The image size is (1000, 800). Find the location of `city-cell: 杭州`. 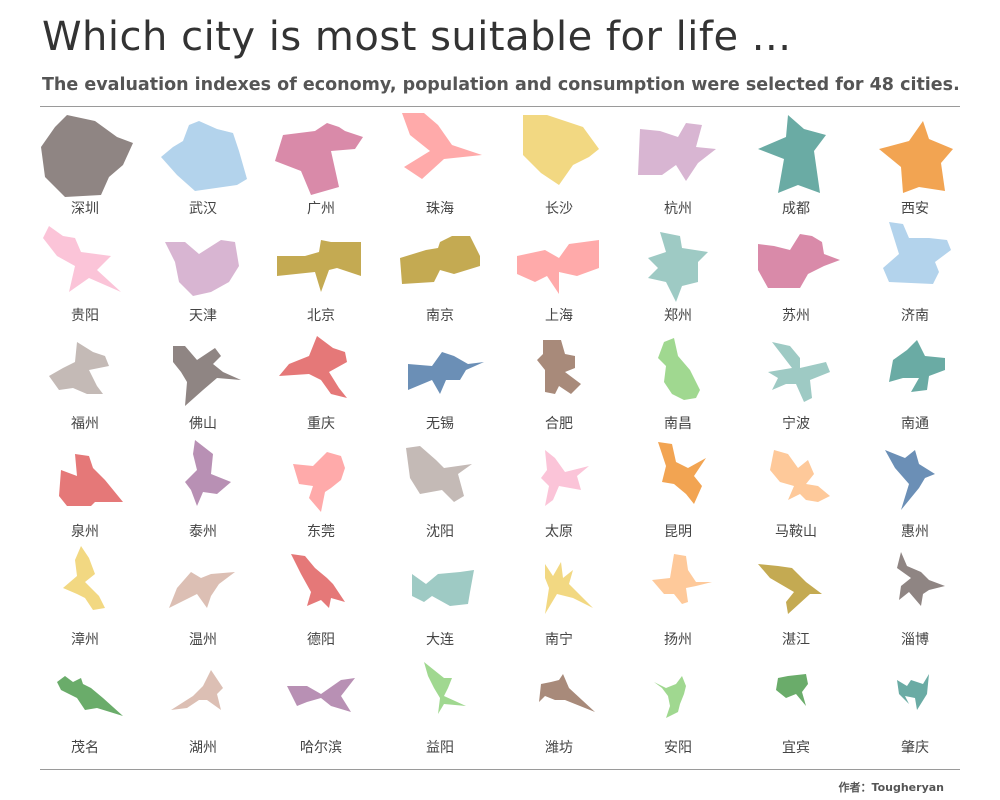

city-cell: 杭州 is located at coordinates (677, 170).